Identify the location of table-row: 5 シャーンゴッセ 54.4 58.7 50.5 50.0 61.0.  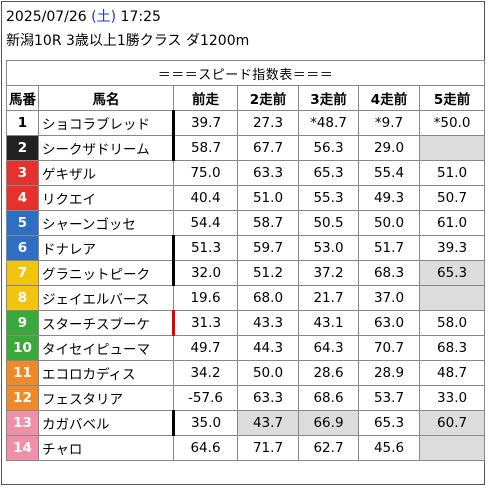
(246, 223).